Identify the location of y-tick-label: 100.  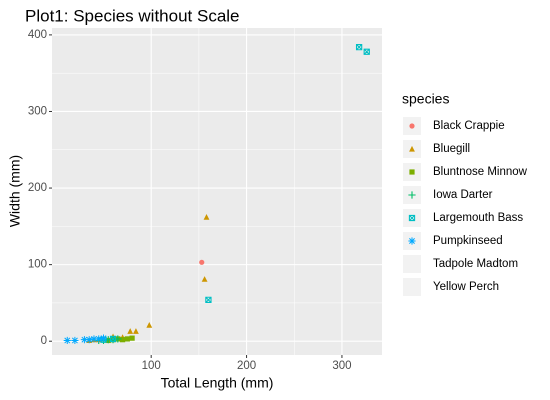
(37, 265).